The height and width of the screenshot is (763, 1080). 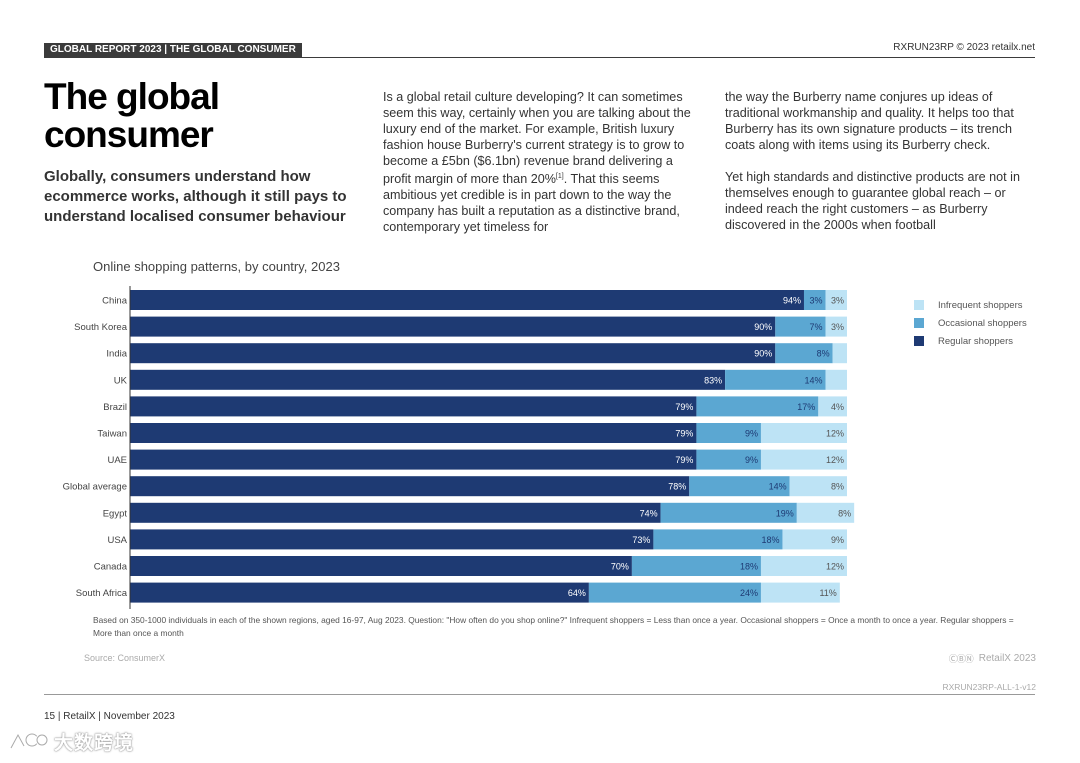 What do you see at coordinates (116, 354) in the screenshot?
I see `category-label: India` at bounding box center [116, 354].